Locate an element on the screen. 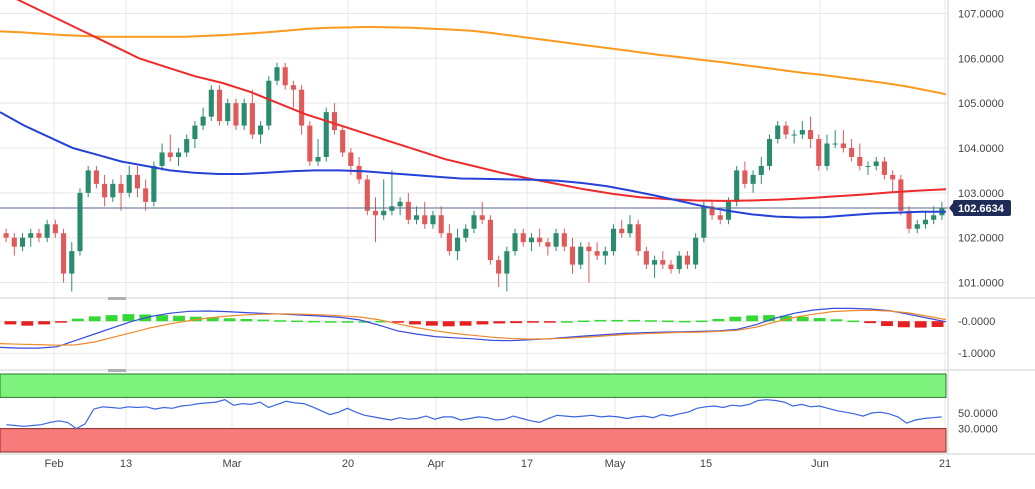 This screenshot has height=489, width=1035. rsi-overbought-zone is located at coordinates (473, 385).